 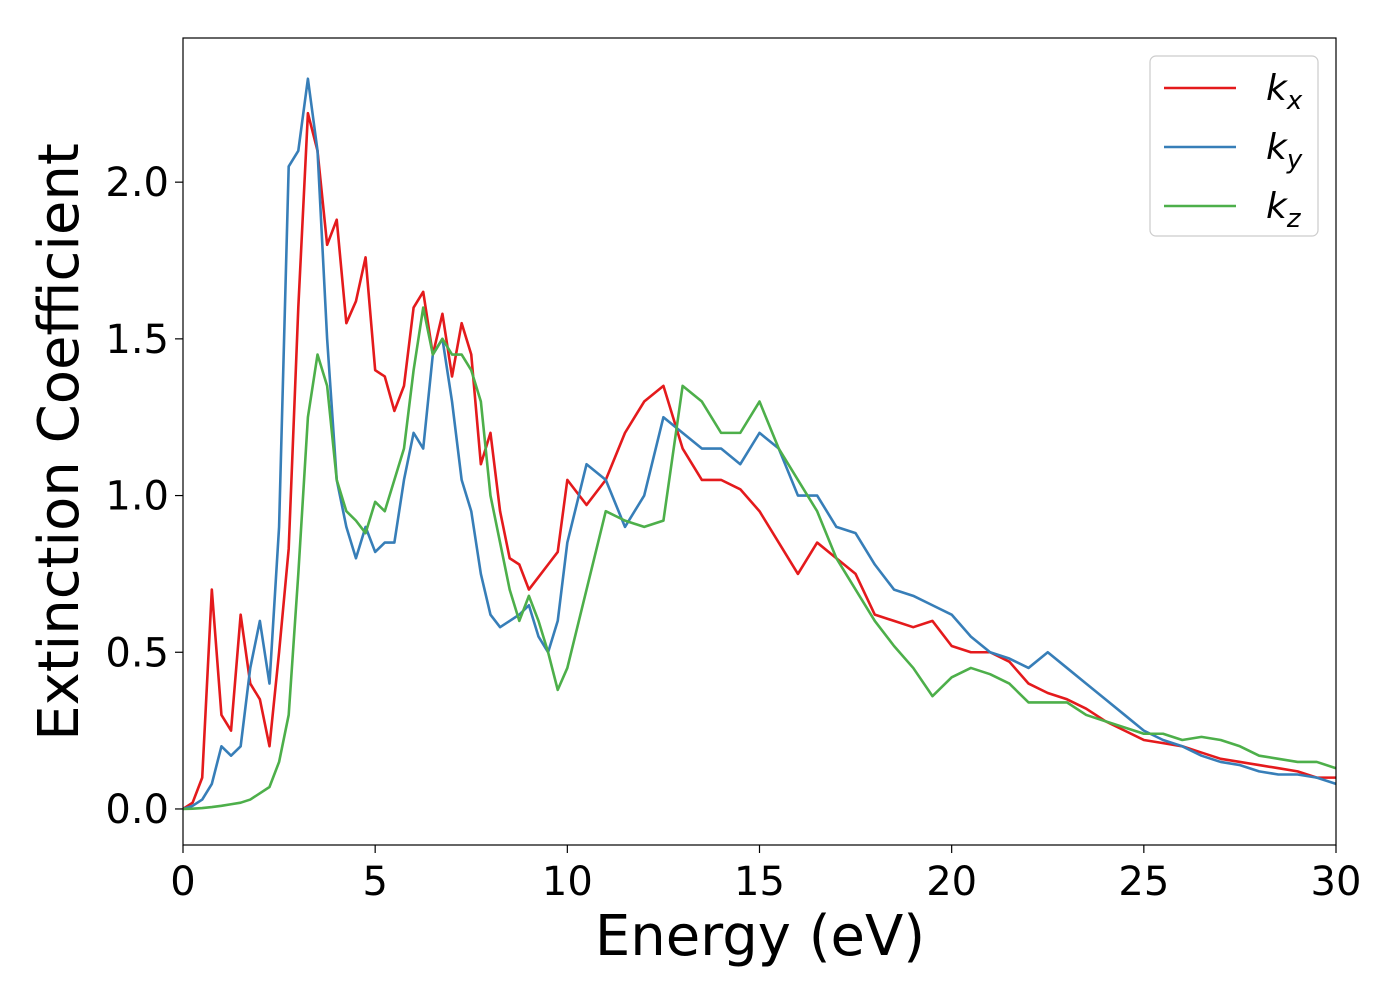 What do you see at coordinates (760, 936) in the screenshot?
I see `x-axis-label: Energy (eV)` at bounding box center [760, 936].